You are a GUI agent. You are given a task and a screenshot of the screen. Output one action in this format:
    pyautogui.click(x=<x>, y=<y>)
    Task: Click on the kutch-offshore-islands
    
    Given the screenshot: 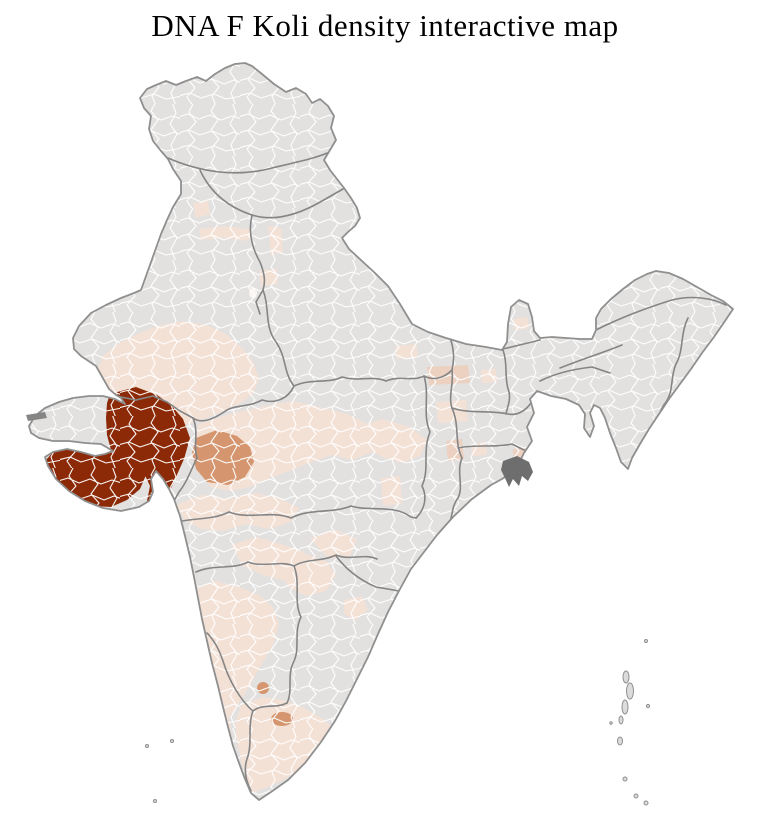 What is the action you would take?
    pyautogui.click(x=36, y=416)
    